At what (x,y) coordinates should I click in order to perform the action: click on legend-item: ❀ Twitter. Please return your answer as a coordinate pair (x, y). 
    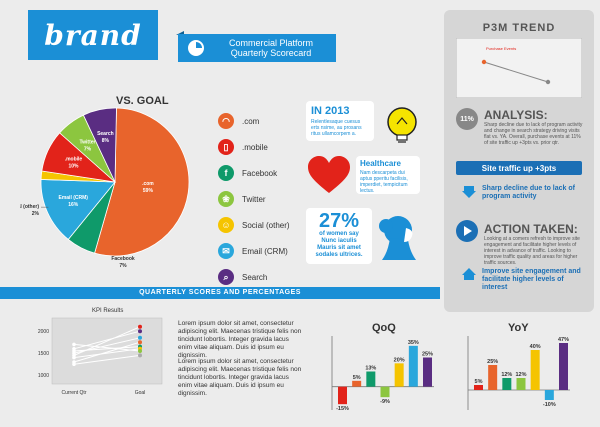
    Looking at the image, I should click on (242, 199).